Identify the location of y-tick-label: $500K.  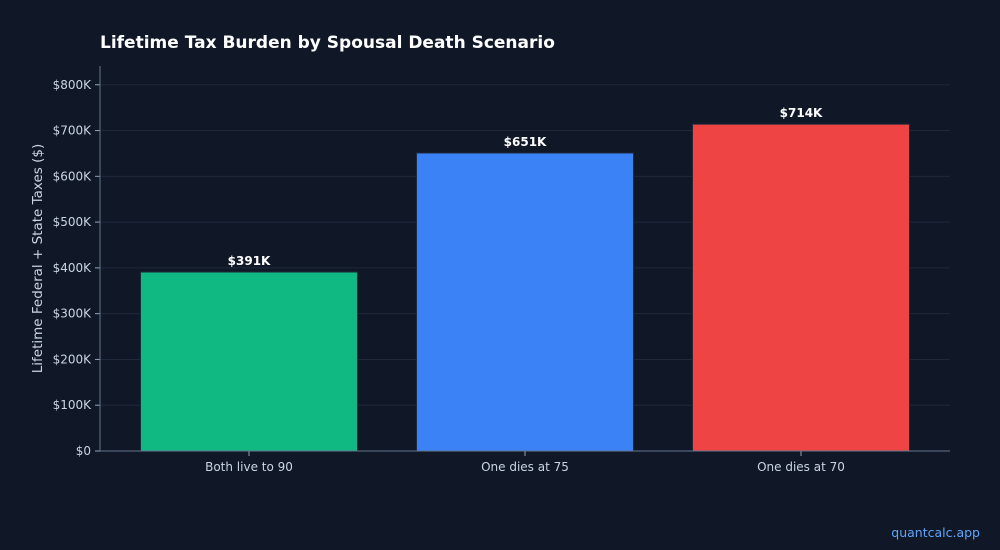
(73, 222).